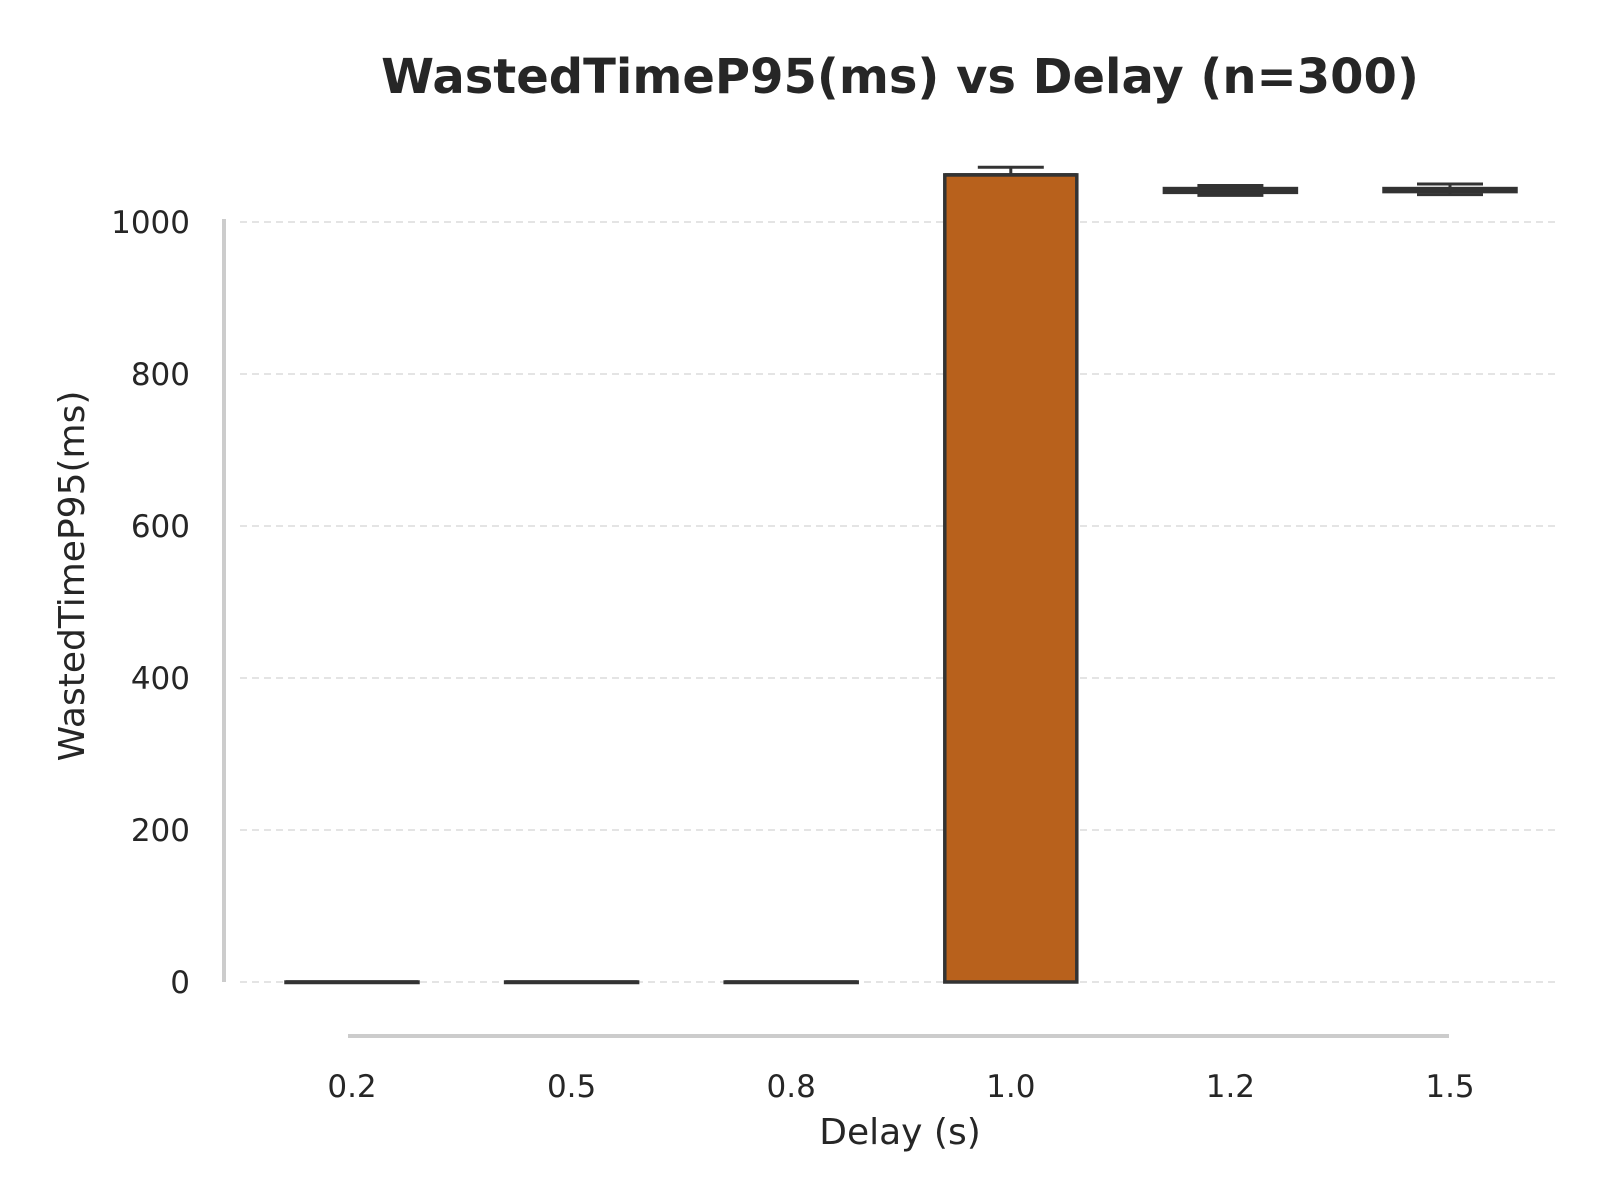  I want to click on box-1.2, so click(1230, 190).